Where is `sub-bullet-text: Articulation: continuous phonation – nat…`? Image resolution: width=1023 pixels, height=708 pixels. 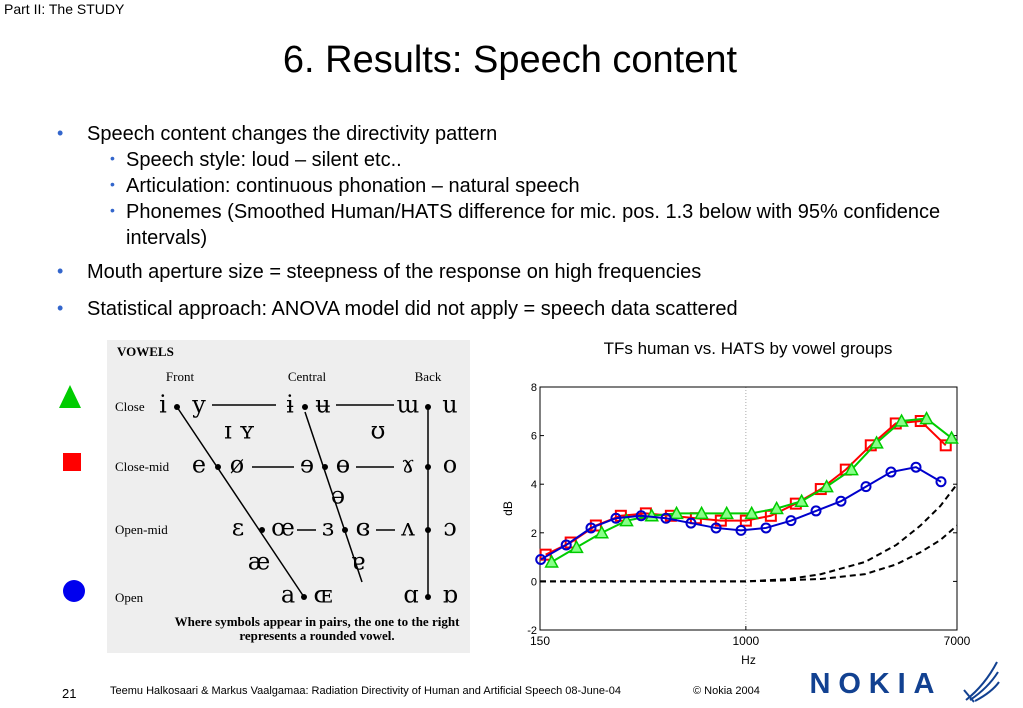
sub-bullet-text: Articulation: continuous phonation – nat… is located at coordinates (353, 186).